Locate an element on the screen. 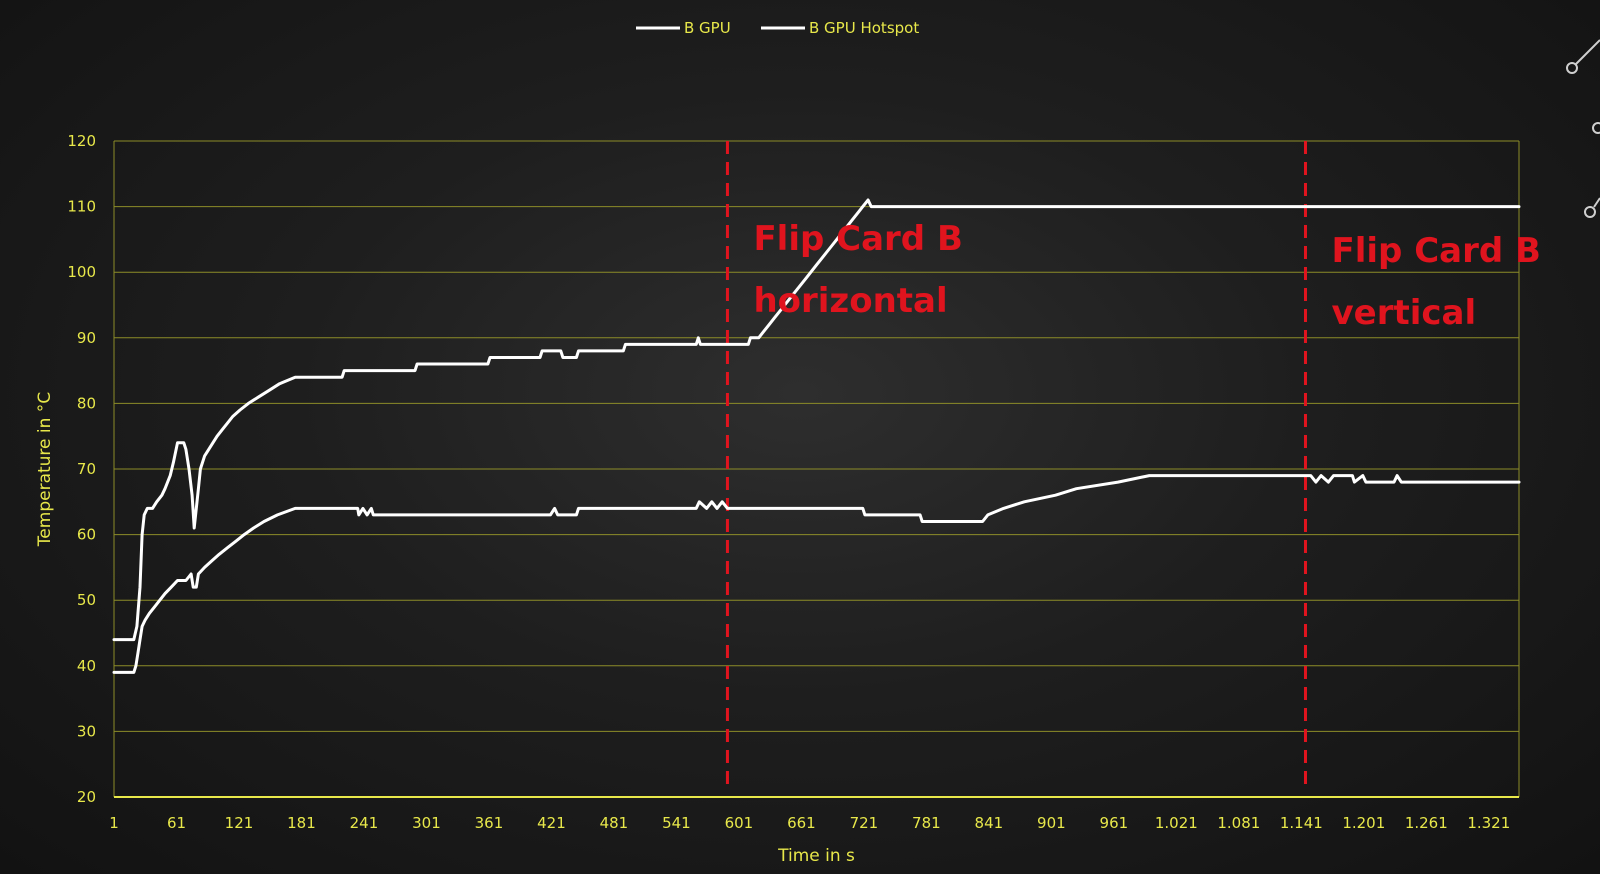 The height and width of the screenshot is (874, 1600). y-tick-label: 110 is located at coordinates (81, 207).